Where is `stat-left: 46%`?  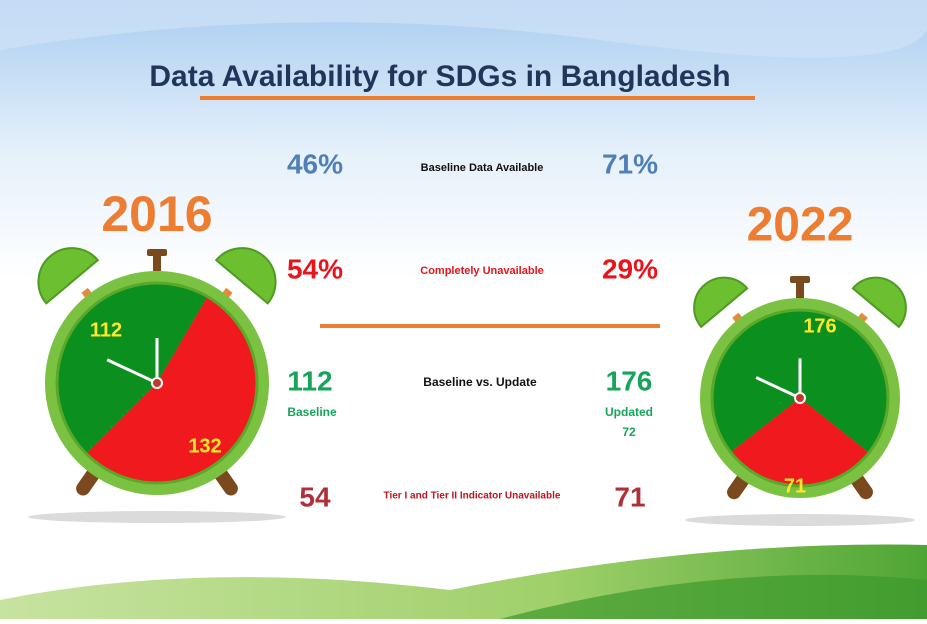 stat-left: 46% is located at coordinates (315, 163).